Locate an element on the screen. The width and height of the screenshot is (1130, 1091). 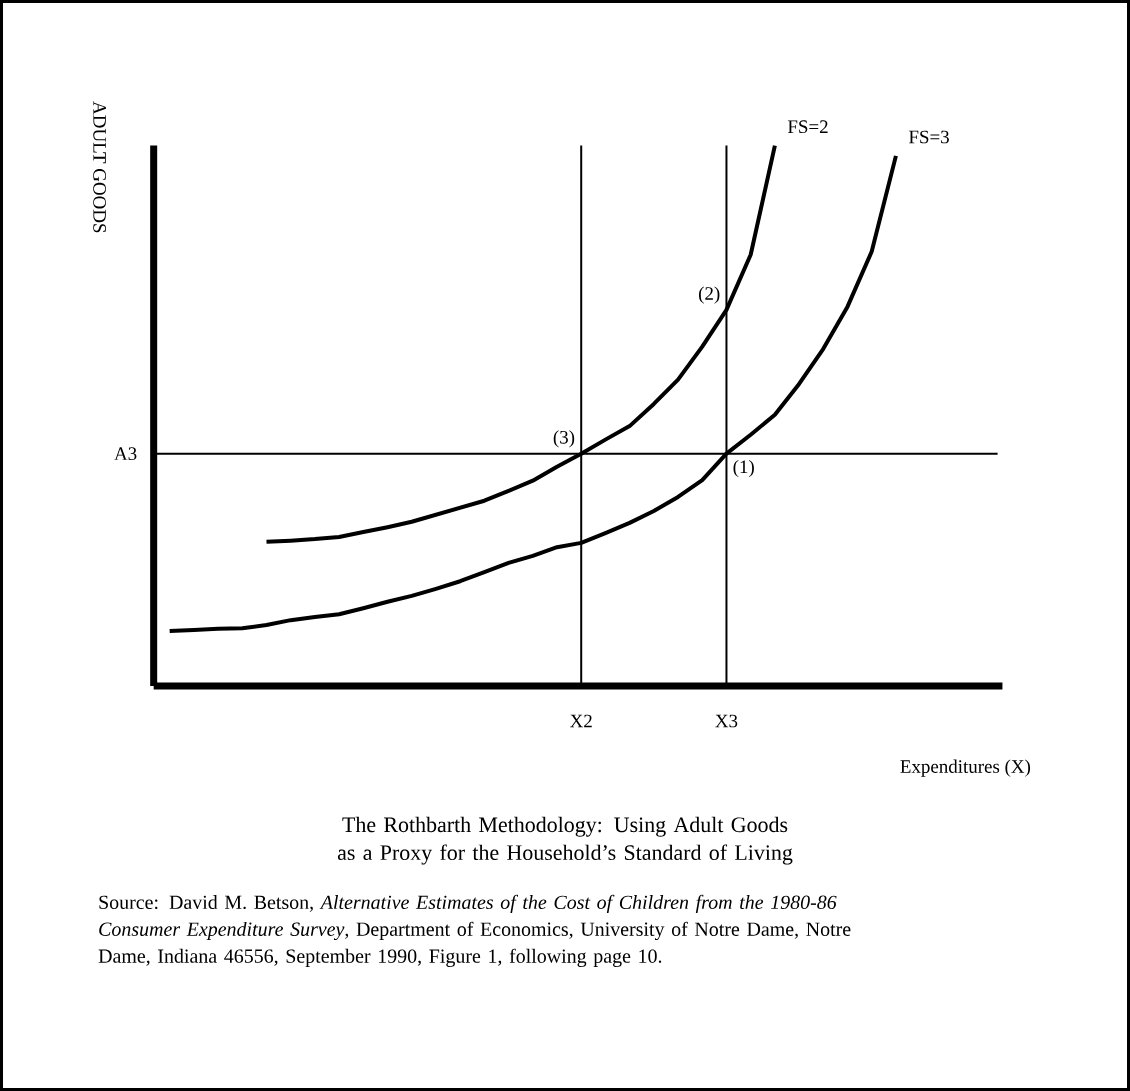
annotation: (3) is located at coordinates (564, 439).